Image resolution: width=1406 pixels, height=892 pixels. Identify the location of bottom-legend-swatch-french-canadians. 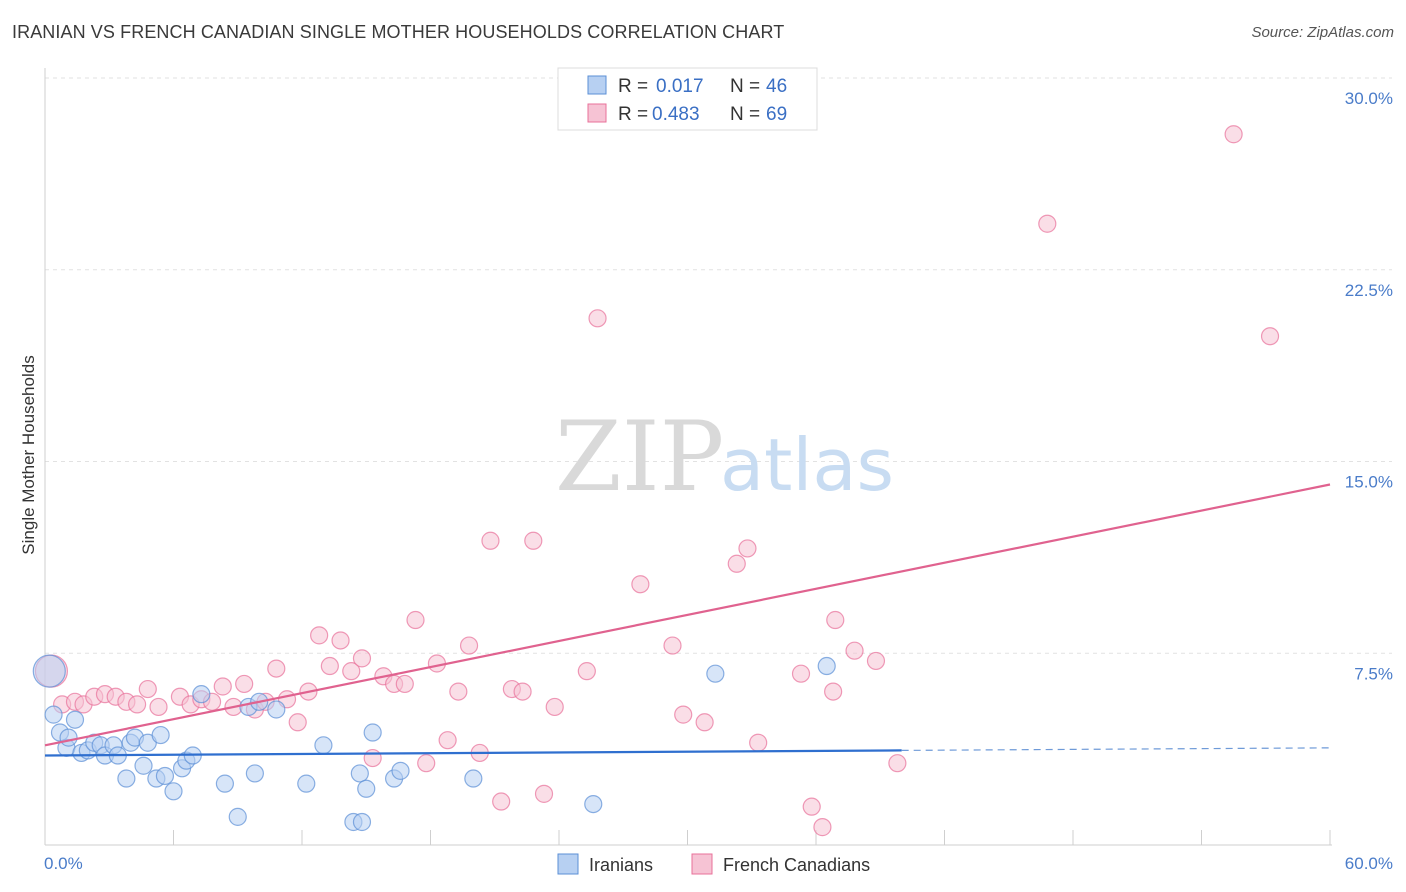
(702, 864).